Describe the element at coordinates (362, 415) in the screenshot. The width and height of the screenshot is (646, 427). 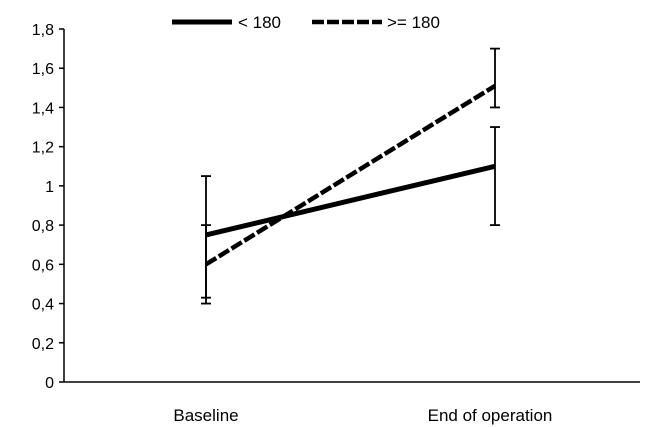
I see `x-axis-labels: Baseline End of operation` at that location.